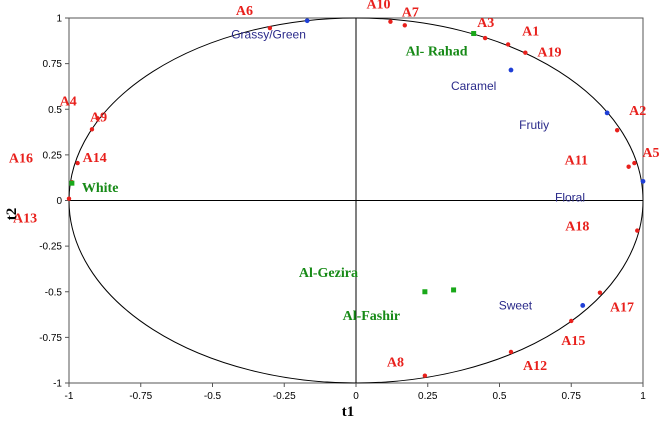  What do you see at coordinates (425, 292) in the screenshot?
I see `group-point-al-gezira` at bounding box center [425, 292].